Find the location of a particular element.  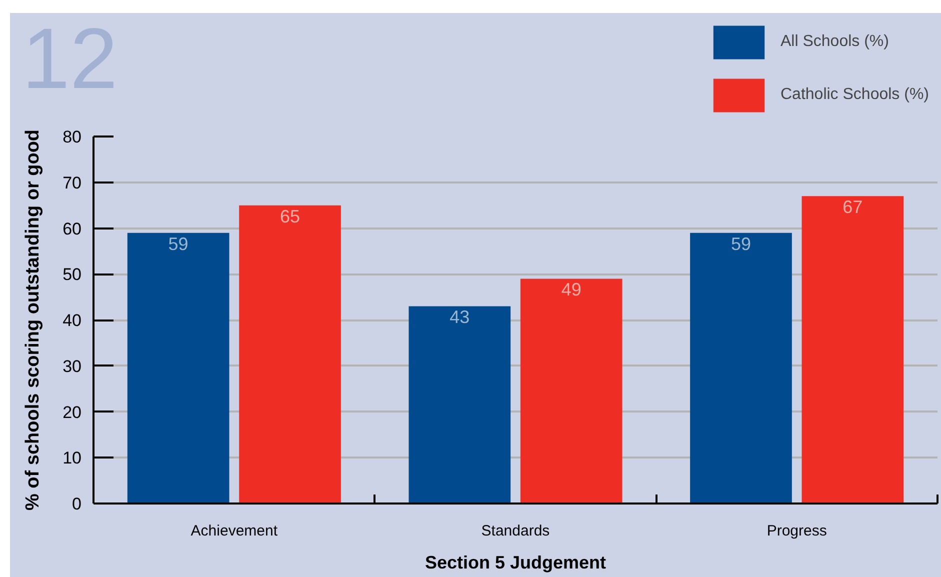

y-tick-label: 10 is located at coordinates (72, 458).